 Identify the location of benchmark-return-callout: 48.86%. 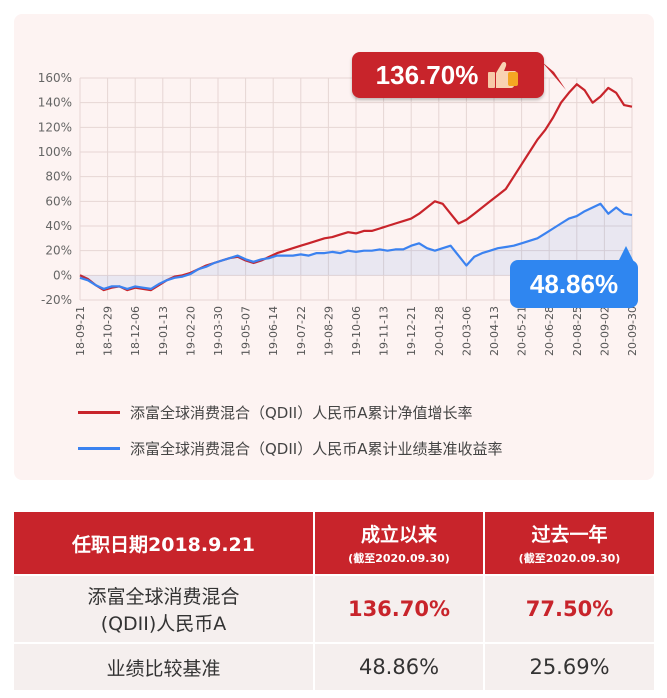
(574, 284).